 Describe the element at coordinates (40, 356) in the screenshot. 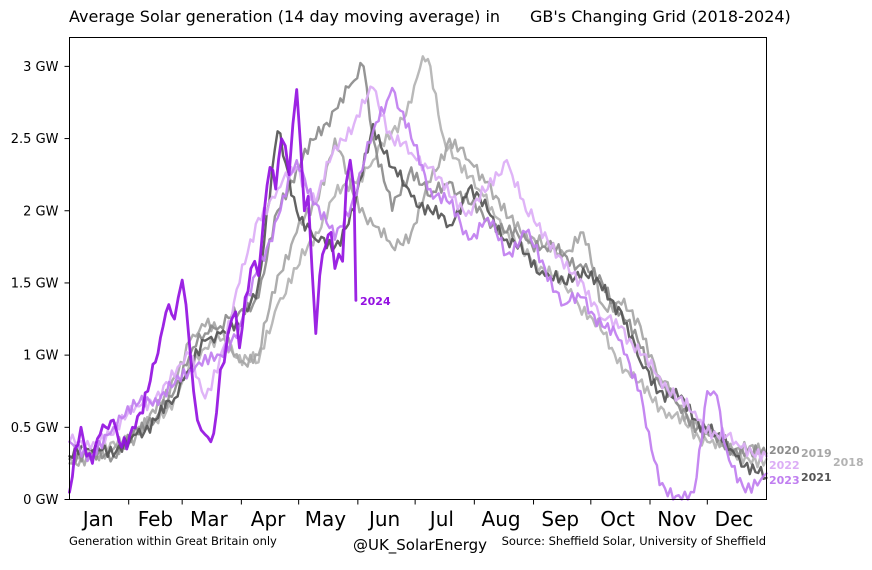

I see `y-tick-label: 1 GW` at that location.